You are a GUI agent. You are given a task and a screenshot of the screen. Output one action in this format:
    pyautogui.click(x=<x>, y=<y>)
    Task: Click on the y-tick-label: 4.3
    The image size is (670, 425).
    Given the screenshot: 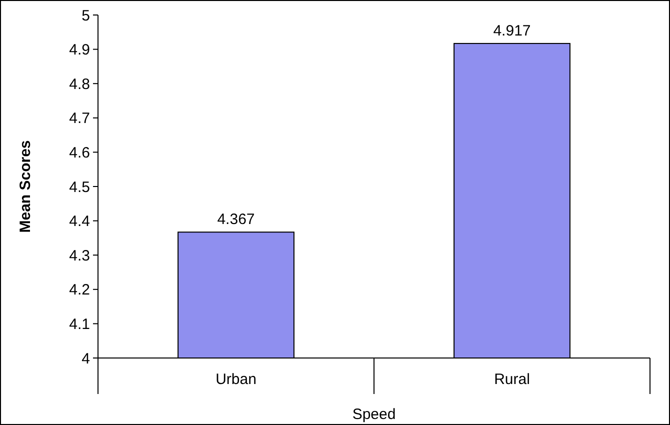 What is the action you would take?
    pyautogui.click(x=79, y=255)
    